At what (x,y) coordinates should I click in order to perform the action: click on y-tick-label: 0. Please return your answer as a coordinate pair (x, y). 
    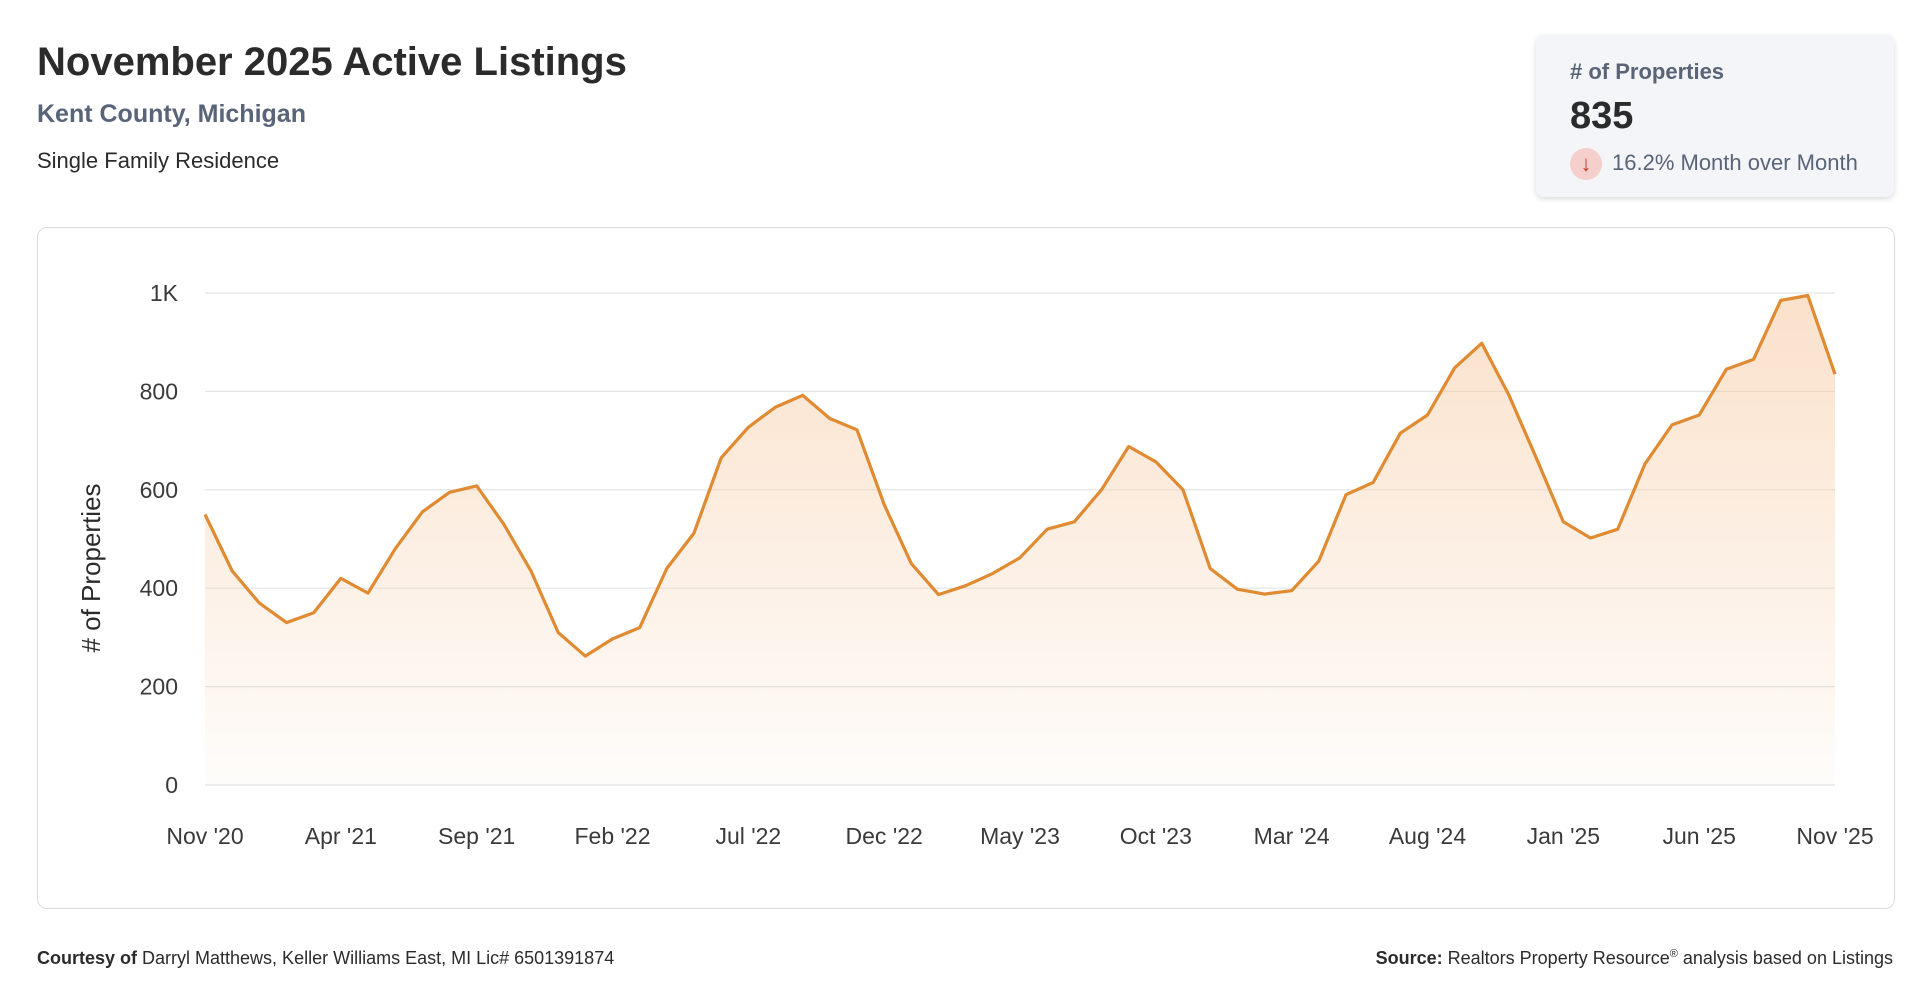
    Looking at the image, I should click on (171, 785).